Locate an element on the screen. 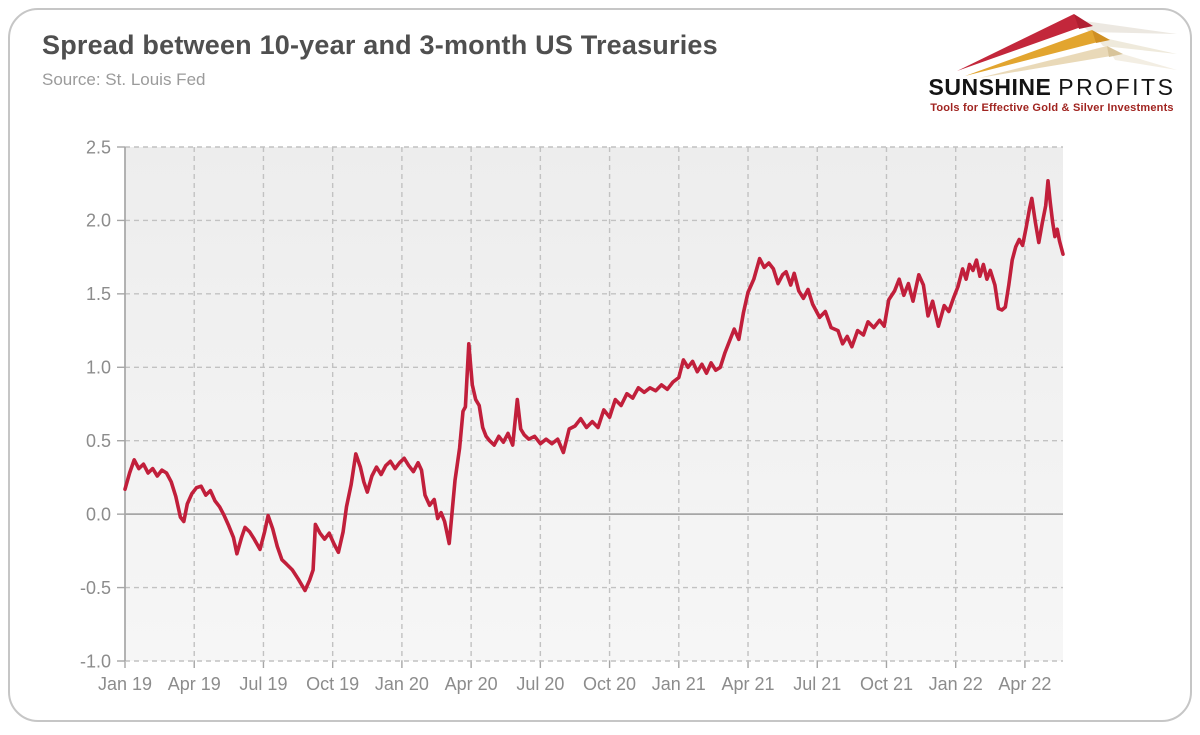  brand-name-bold: SUNSHINE is located at coordinates (990, 87).